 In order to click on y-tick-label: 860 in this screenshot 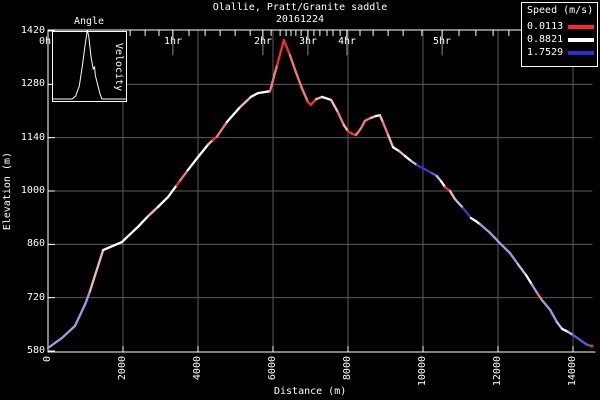, I will do `click(35, 243)`.